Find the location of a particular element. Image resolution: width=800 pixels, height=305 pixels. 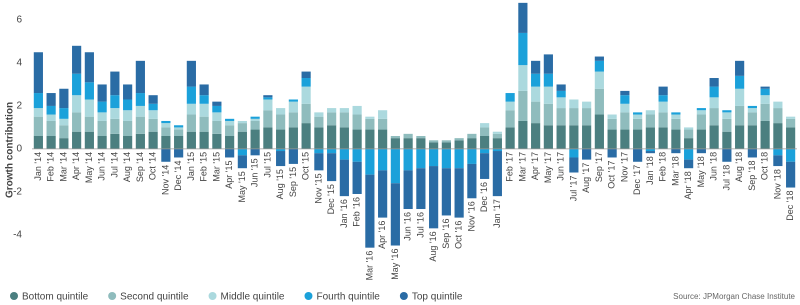

x-tick-label: Dec '17 is located at coordinates (637, 180).